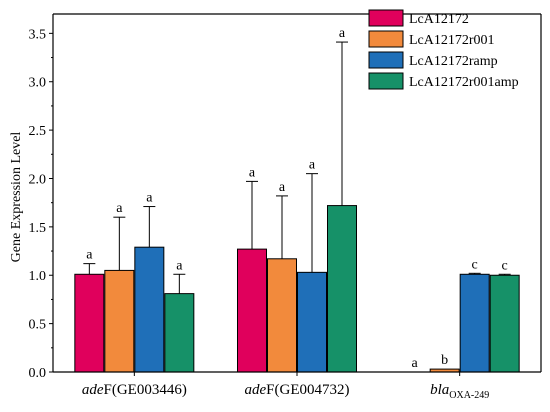  What do you see at coordinates (38, 34) in the screenshot?
I see `y-tick-label: 3.5` at bounding box center [38, 34].